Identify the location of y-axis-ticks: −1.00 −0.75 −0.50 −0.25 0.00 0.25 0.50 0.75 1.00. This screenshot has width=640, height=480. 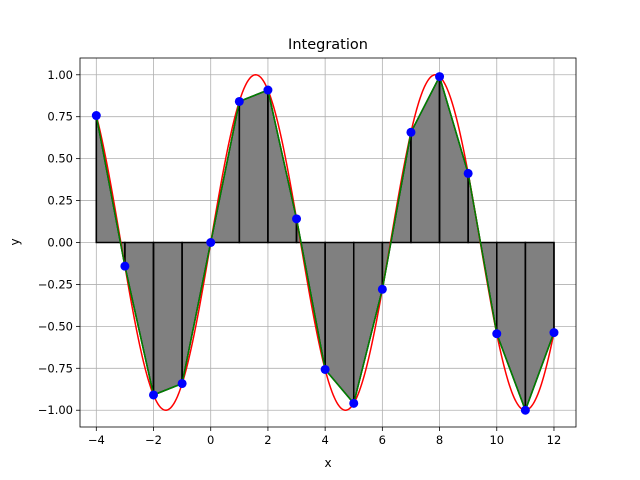
(59, 242).